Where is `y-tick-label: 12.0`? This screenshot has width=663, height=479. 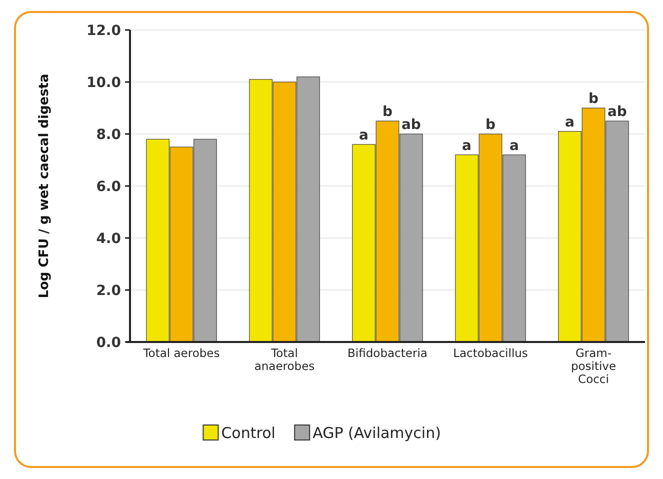 y-tick-label: 12.0 is located at coordinates (104, 30).